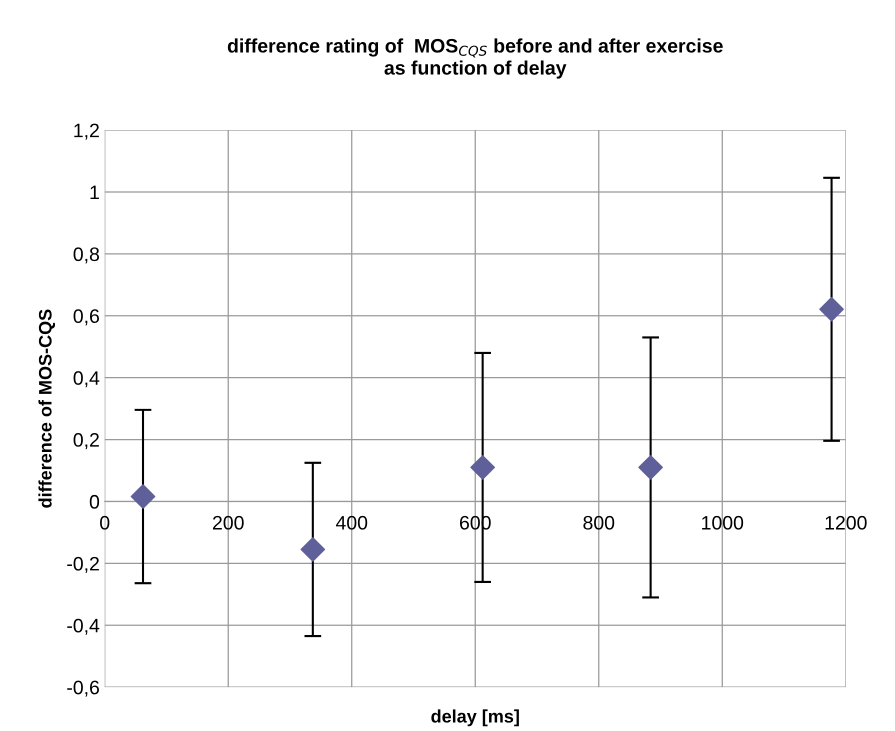 The height and width of the screenshot is (731, 895). What do you see at coordinates (86, 132) in the screenshot?
I see `y-tick-label: 1,2` at bounding box center [86, 132].